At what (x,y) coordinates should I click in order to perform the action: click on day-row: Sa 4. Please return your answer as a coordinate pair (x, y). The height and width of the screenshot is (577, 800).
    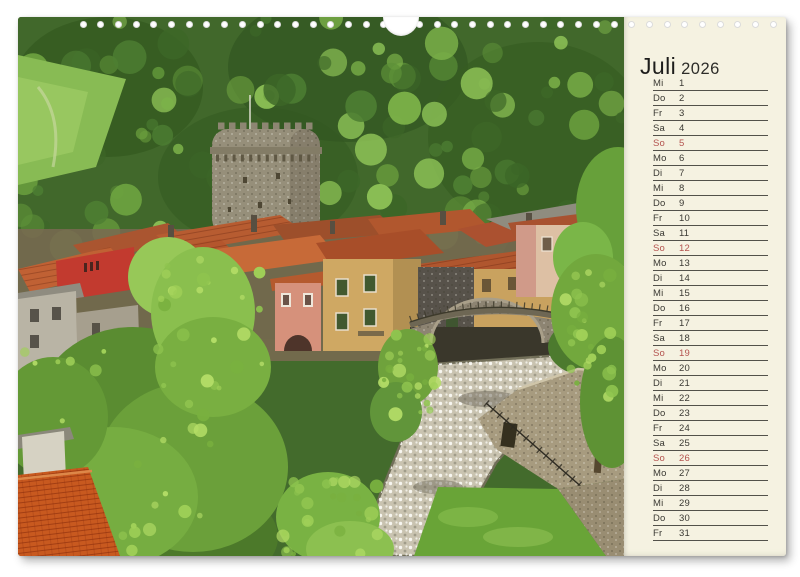
    Looking at the image, I should click on (710, 128).